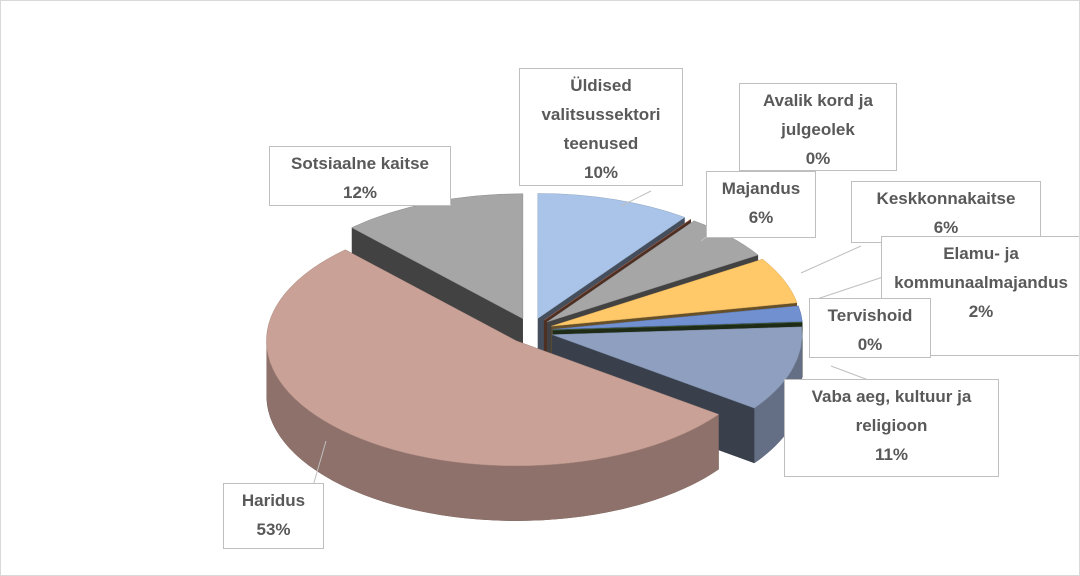  What do you see at coordinates (360, 163) in the screenshot?
I see `label-name: Sotsiaalne kaitse` at bounding box center [360, 163].